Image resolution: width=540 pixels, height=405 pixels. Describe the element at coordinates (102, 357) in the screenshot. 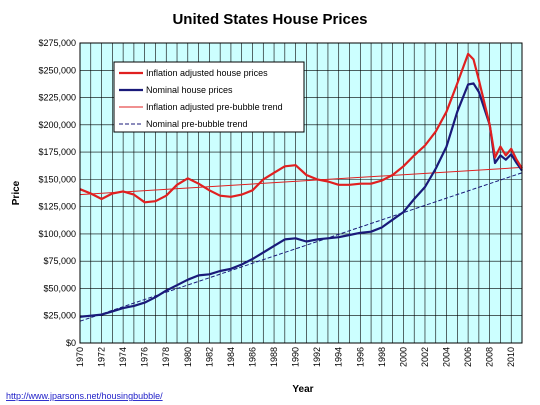

I see `x-tick-label: 1972` at that location.